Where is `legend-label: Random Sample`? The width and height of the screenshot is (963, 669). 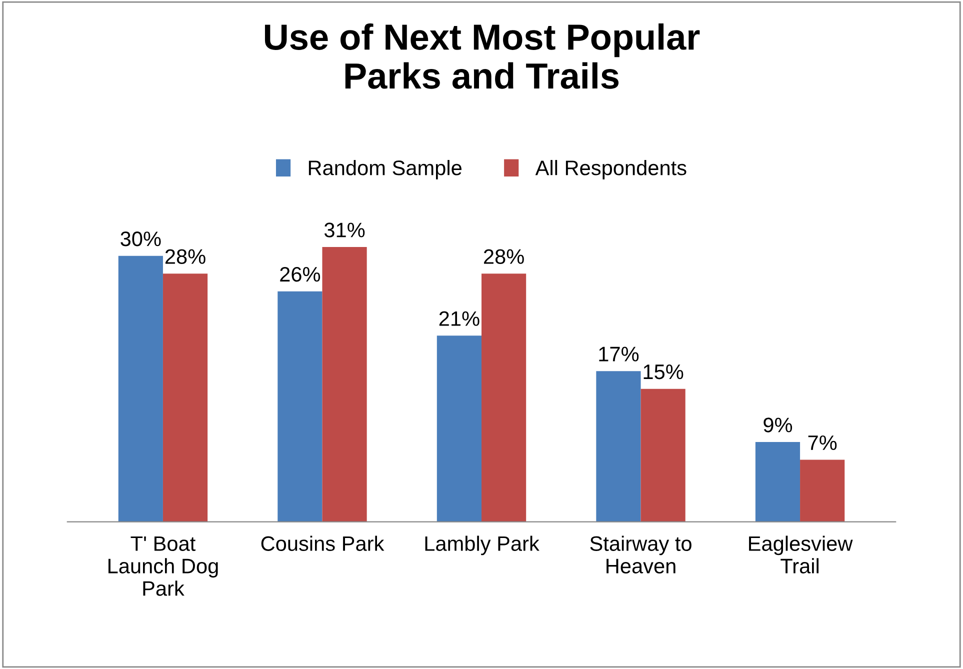 legend-label: Random Sample is located at coordinates (385, 170).